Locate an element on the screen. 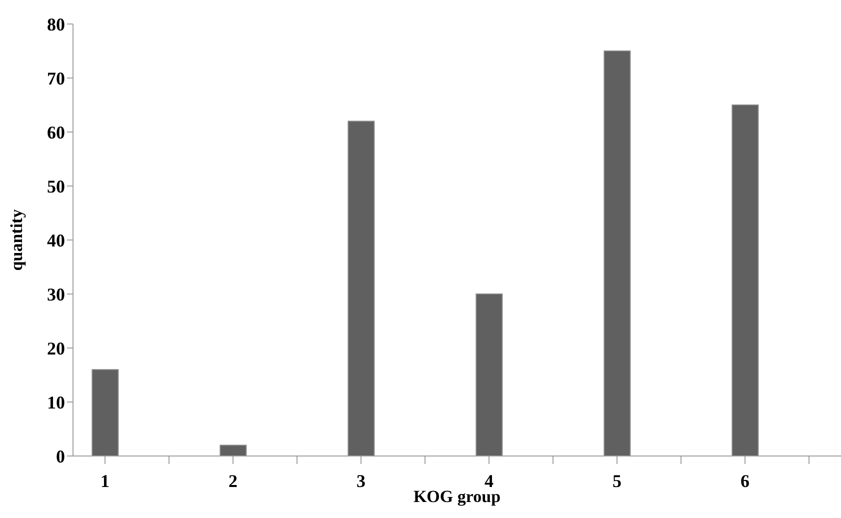 The width and height of the screenshot is (841, 518). y-tick-label: 30 is located at coordinates (56, 294).